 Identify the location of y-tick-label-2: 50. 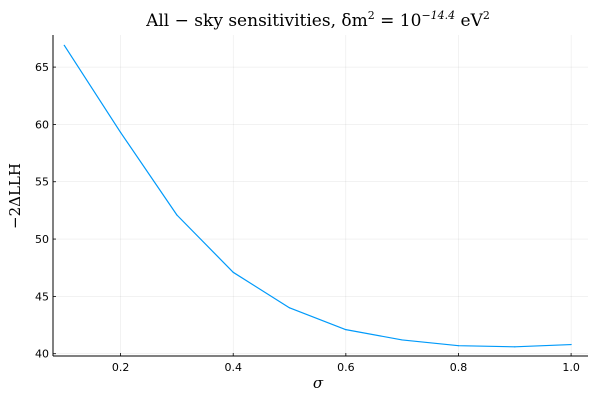
(42, 239).